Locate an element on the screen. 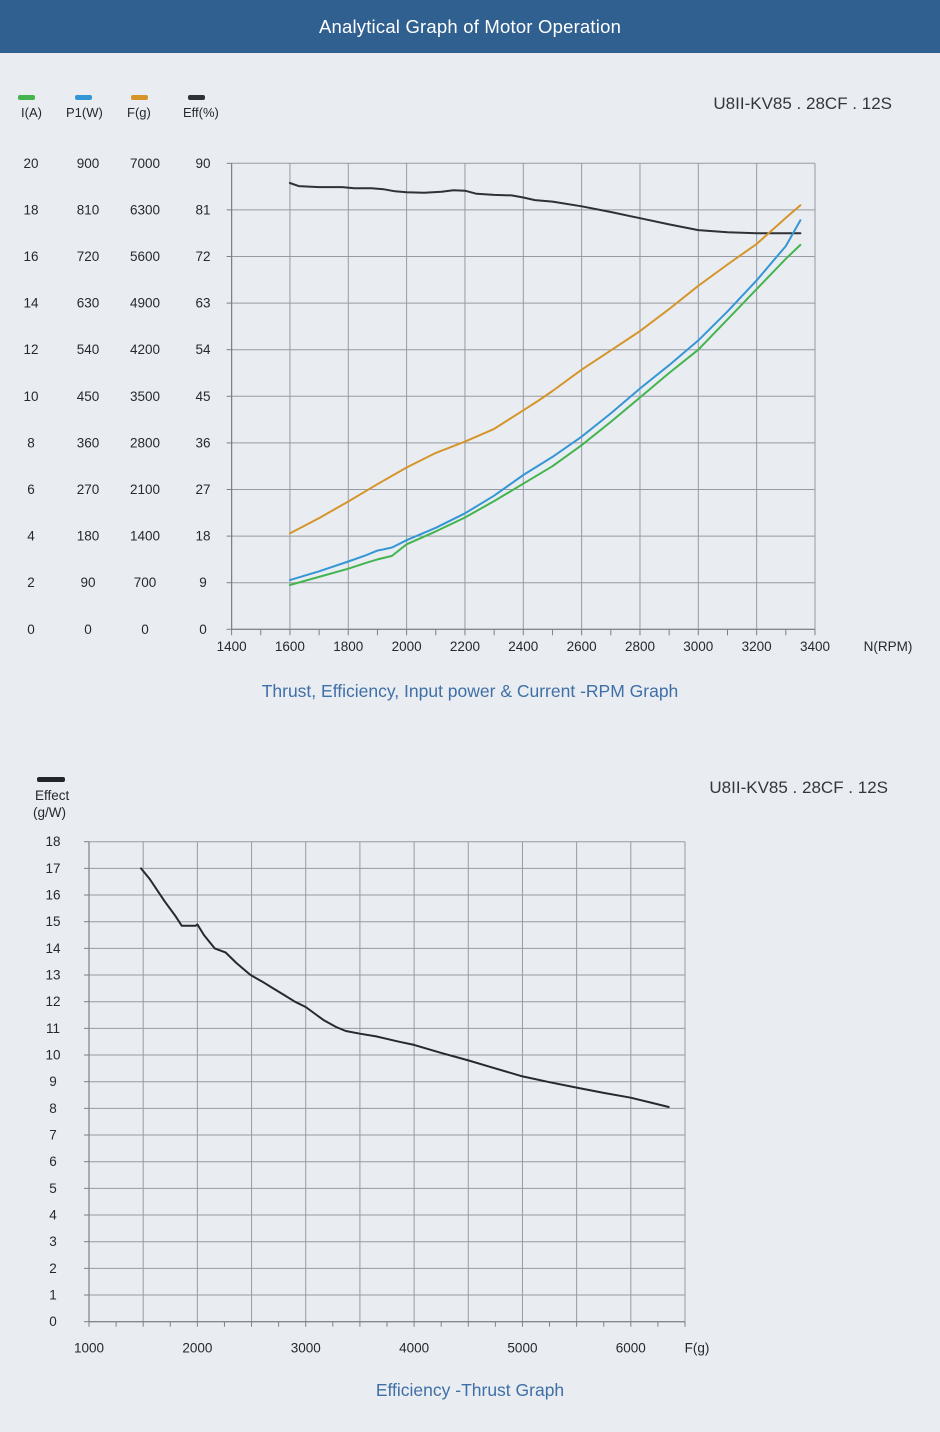 This screenshot has height=1432, width=940. x-tick-label: 1000 is located at coordinates (89, 1348).